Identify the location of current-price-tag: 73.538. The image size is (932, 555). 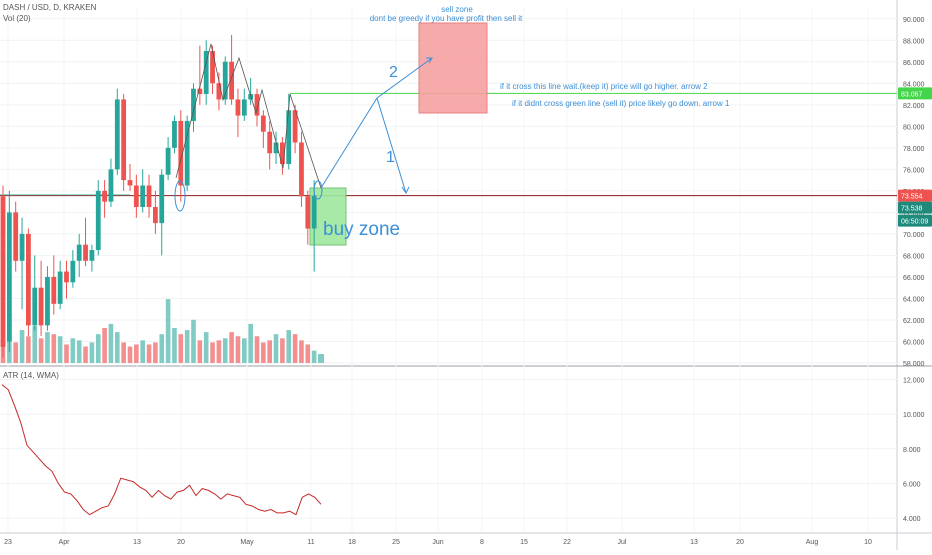
(912, 209).